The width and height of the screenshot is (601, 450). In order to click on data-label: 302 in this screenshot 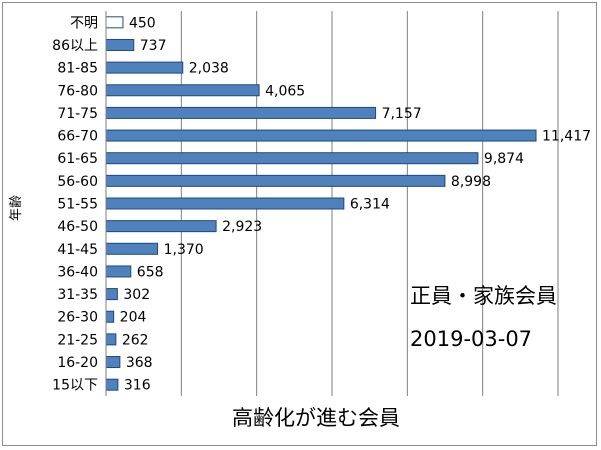, I will do `click(136, 295)`.